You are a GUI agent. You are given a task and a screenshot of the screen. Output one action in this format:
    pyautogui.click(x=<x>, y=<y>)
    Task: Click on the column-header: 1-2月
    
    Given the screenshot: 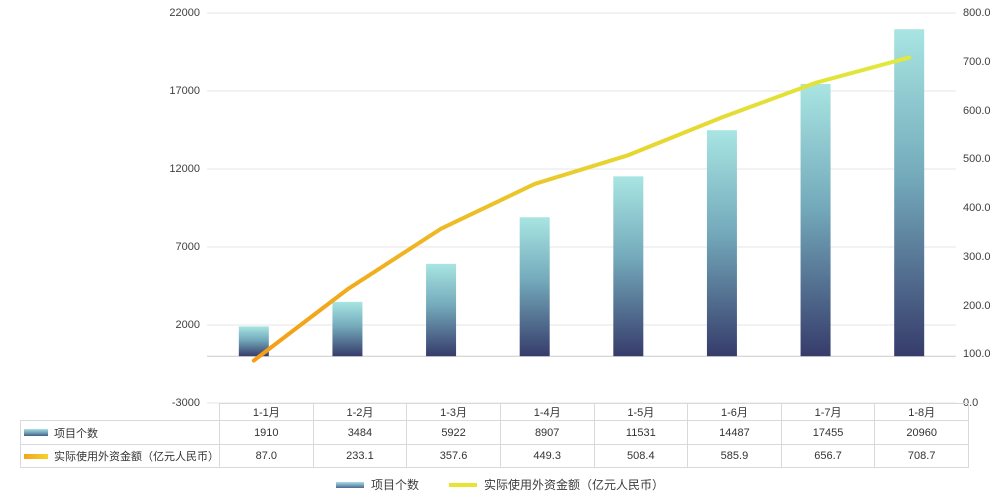 What is the action you would take?
    pyautogui.click(x=360, y=412)
    